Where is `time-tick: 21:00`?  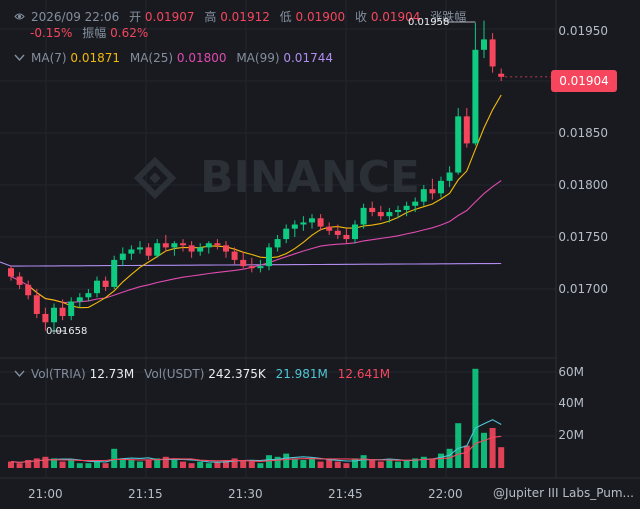
time-tick: 21:00 is located at coordinates (45, 494).